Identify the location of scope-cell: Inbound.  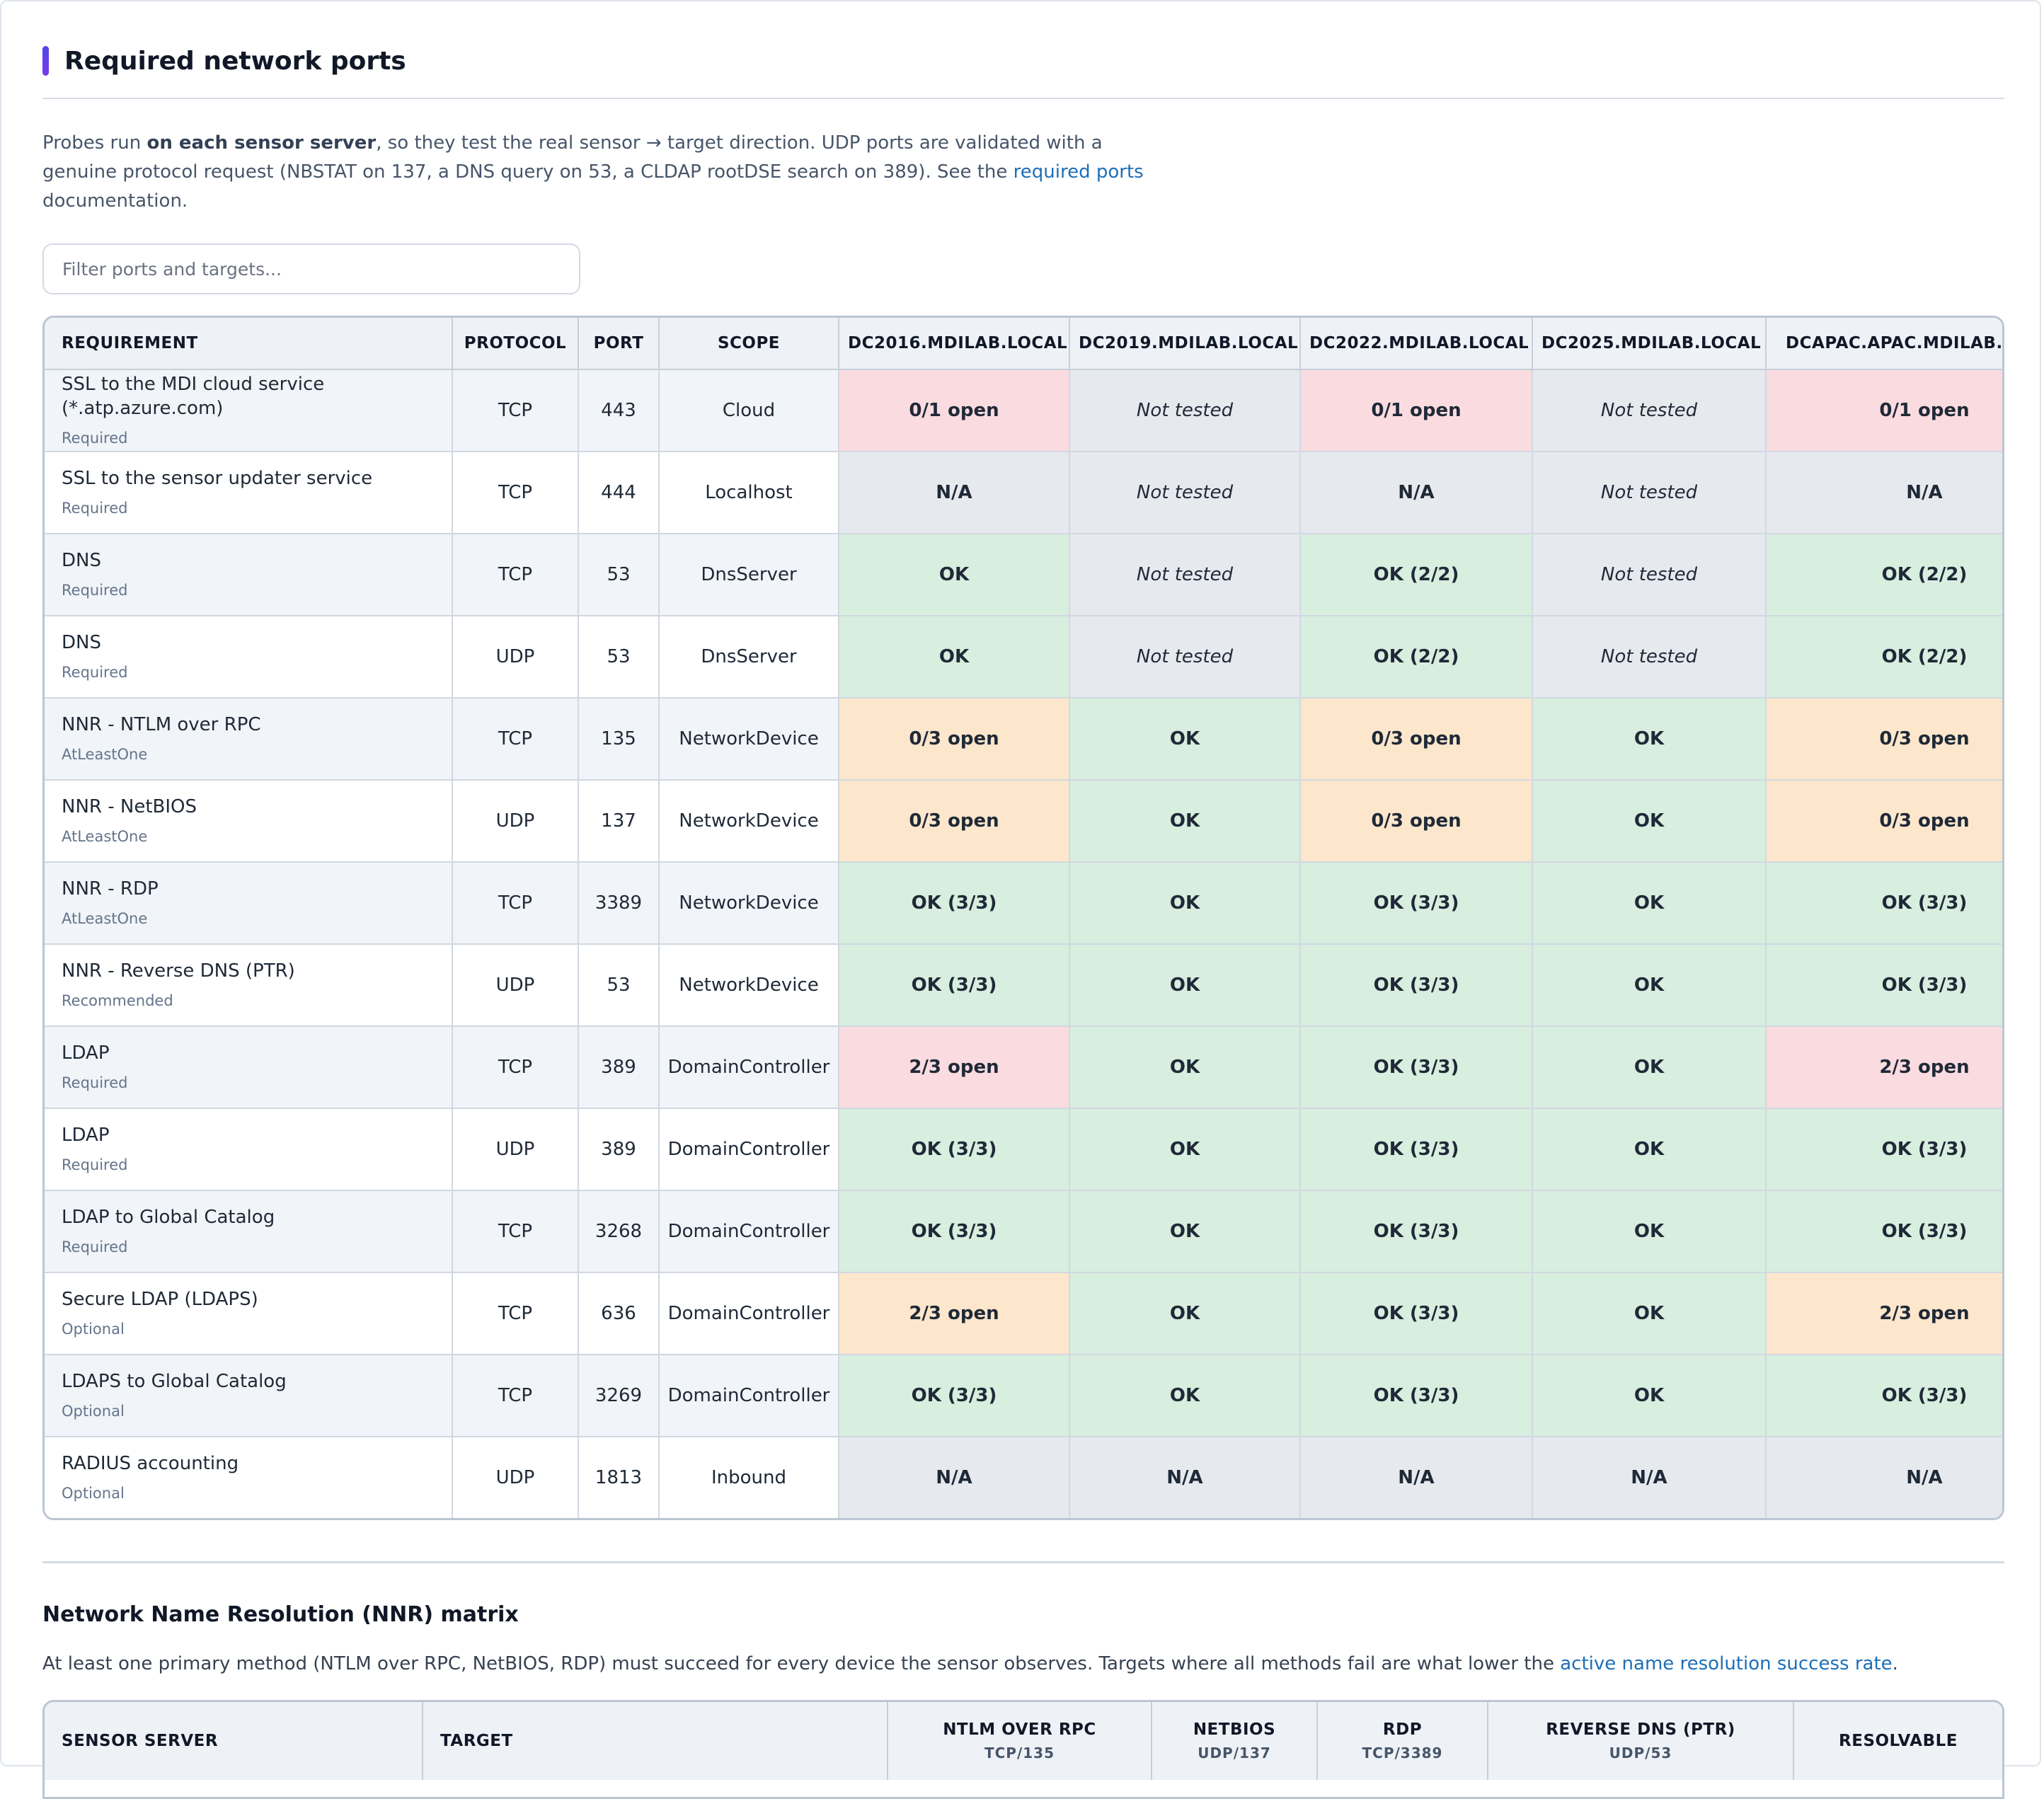
(749, 1478).